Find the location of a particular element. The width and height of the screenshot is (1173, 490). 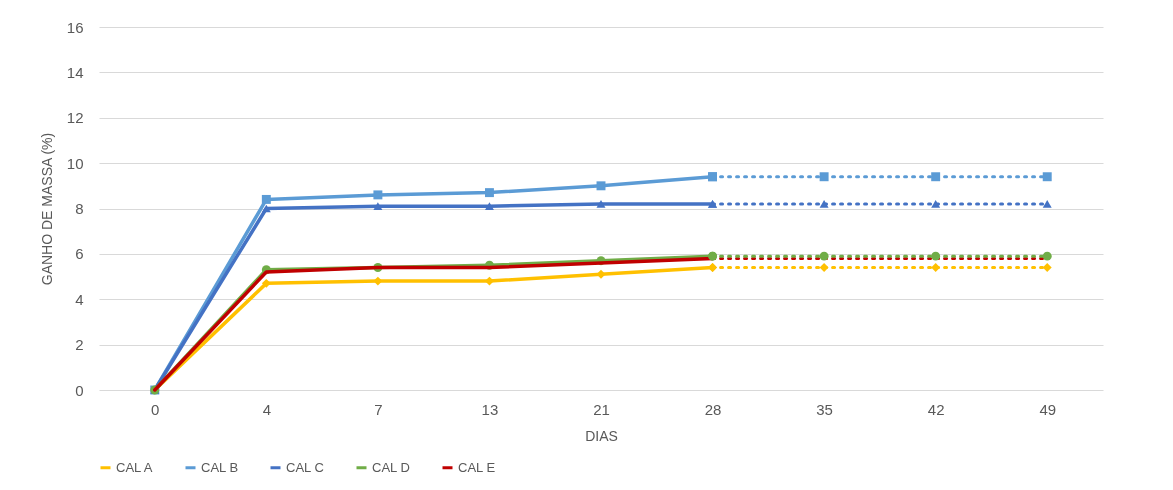

y-tick-label: 4 is located at coordinates (79, 299).